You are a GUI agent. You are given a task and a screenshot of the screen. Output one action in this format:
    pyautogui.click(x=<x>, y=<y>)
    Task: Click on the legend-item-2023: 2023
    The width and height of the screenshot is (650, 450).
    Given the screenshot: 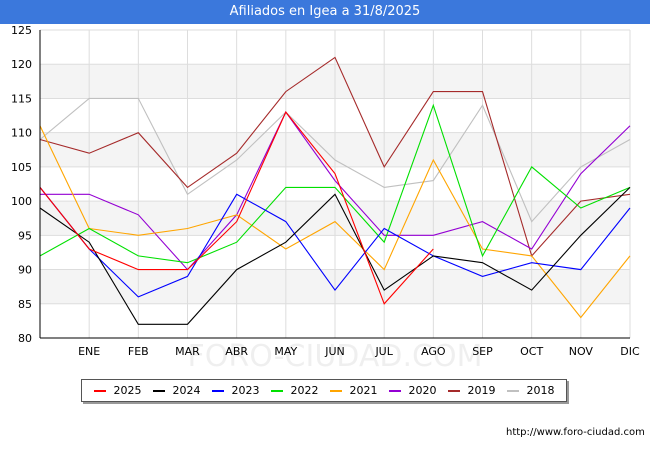 What is the action you would take?
    pyautogui.click(x=235, y=390)
    